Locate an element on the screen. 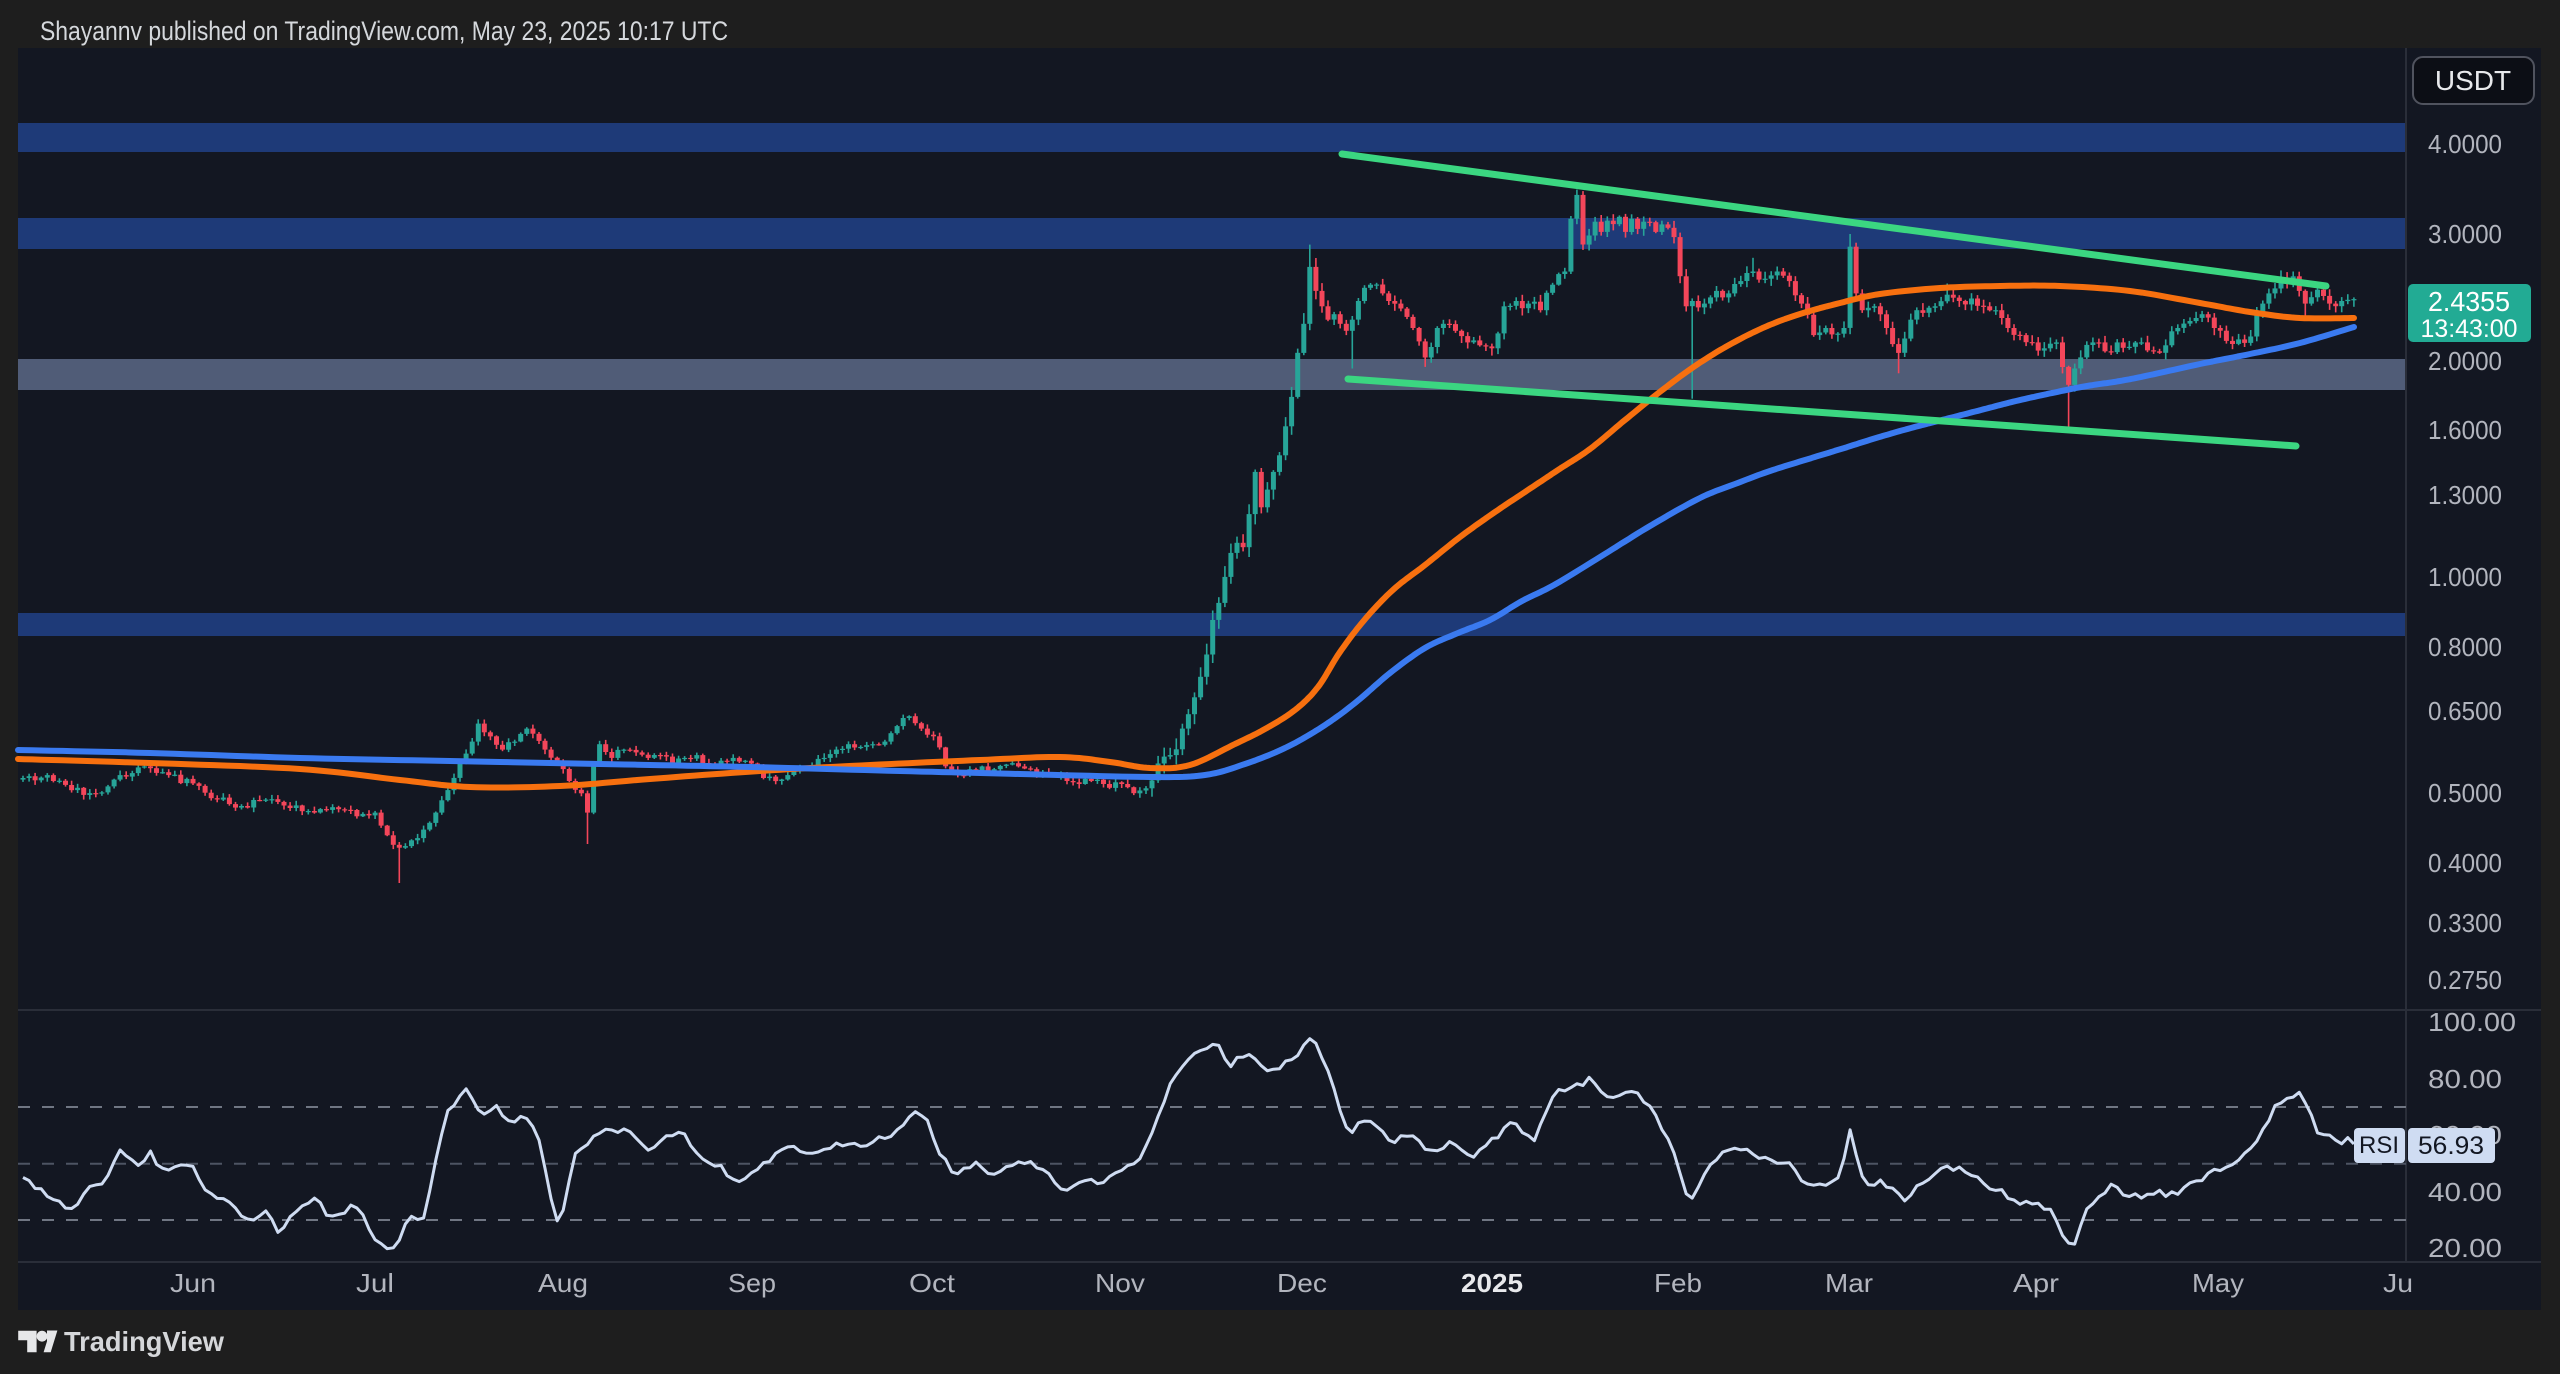 This screenshot has height=1374, width=2560. svg-text: 40.00 is located at coordinates (2465, 1192).